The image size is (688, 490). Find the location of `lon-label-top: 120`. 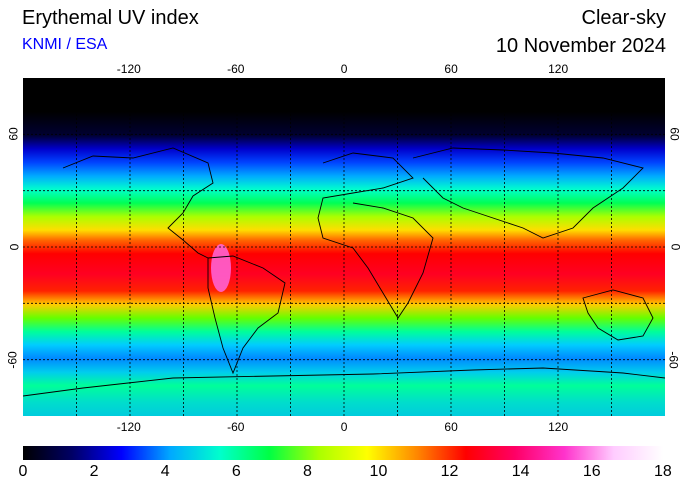

lon-label-top: 120 is located at coordinates (558, 69).